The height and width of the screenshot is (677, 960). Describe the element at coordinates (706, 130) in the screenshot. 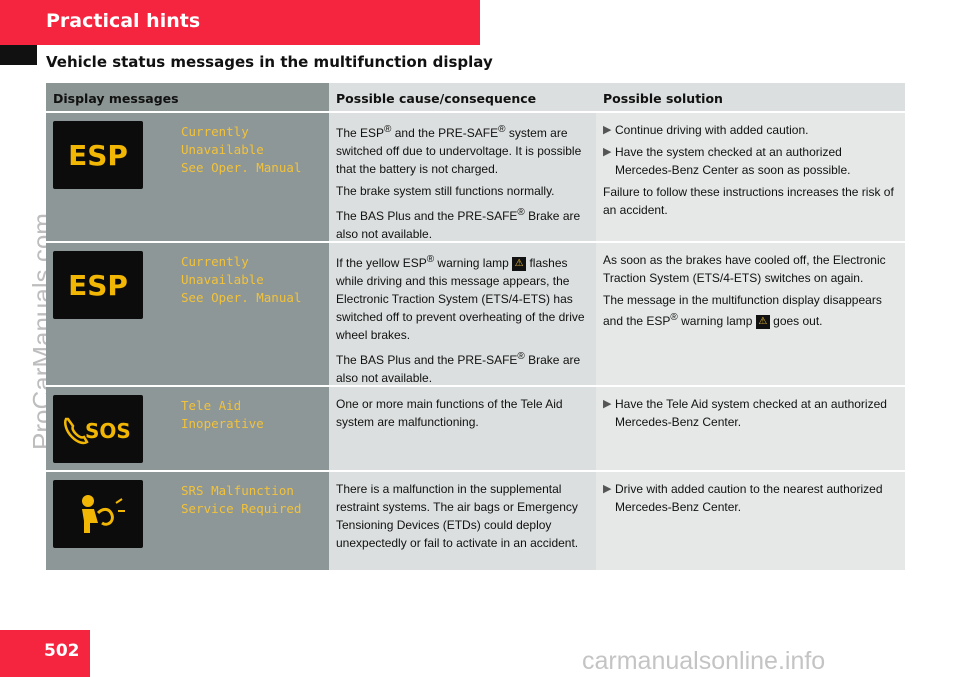

I see `list-item: ▶ Continue driving with added caution.` at that location.